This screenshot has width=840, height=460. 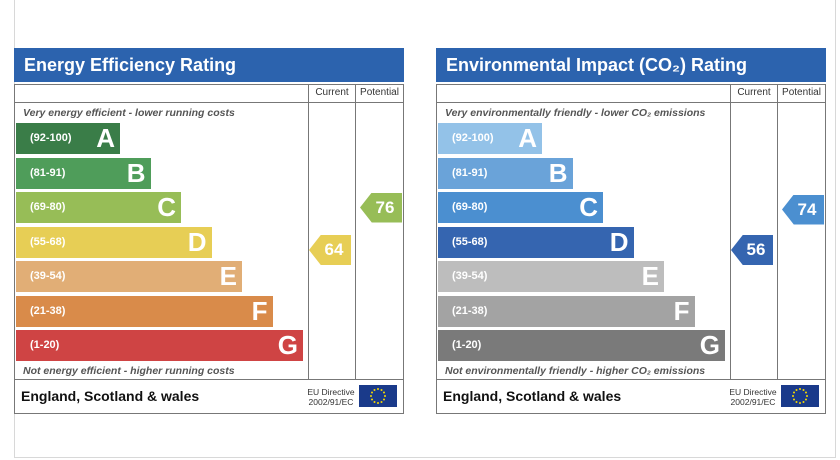 I want to click on potential-rating-arrow: 76, so click(x=381, y=207).